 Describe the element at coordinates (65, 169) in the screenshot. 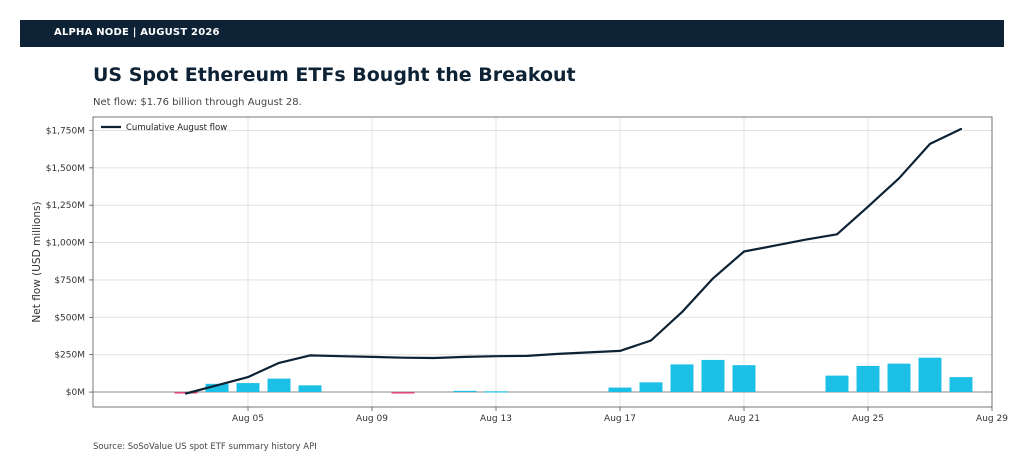

I see `y-tick-label: $1,500M` at that location.